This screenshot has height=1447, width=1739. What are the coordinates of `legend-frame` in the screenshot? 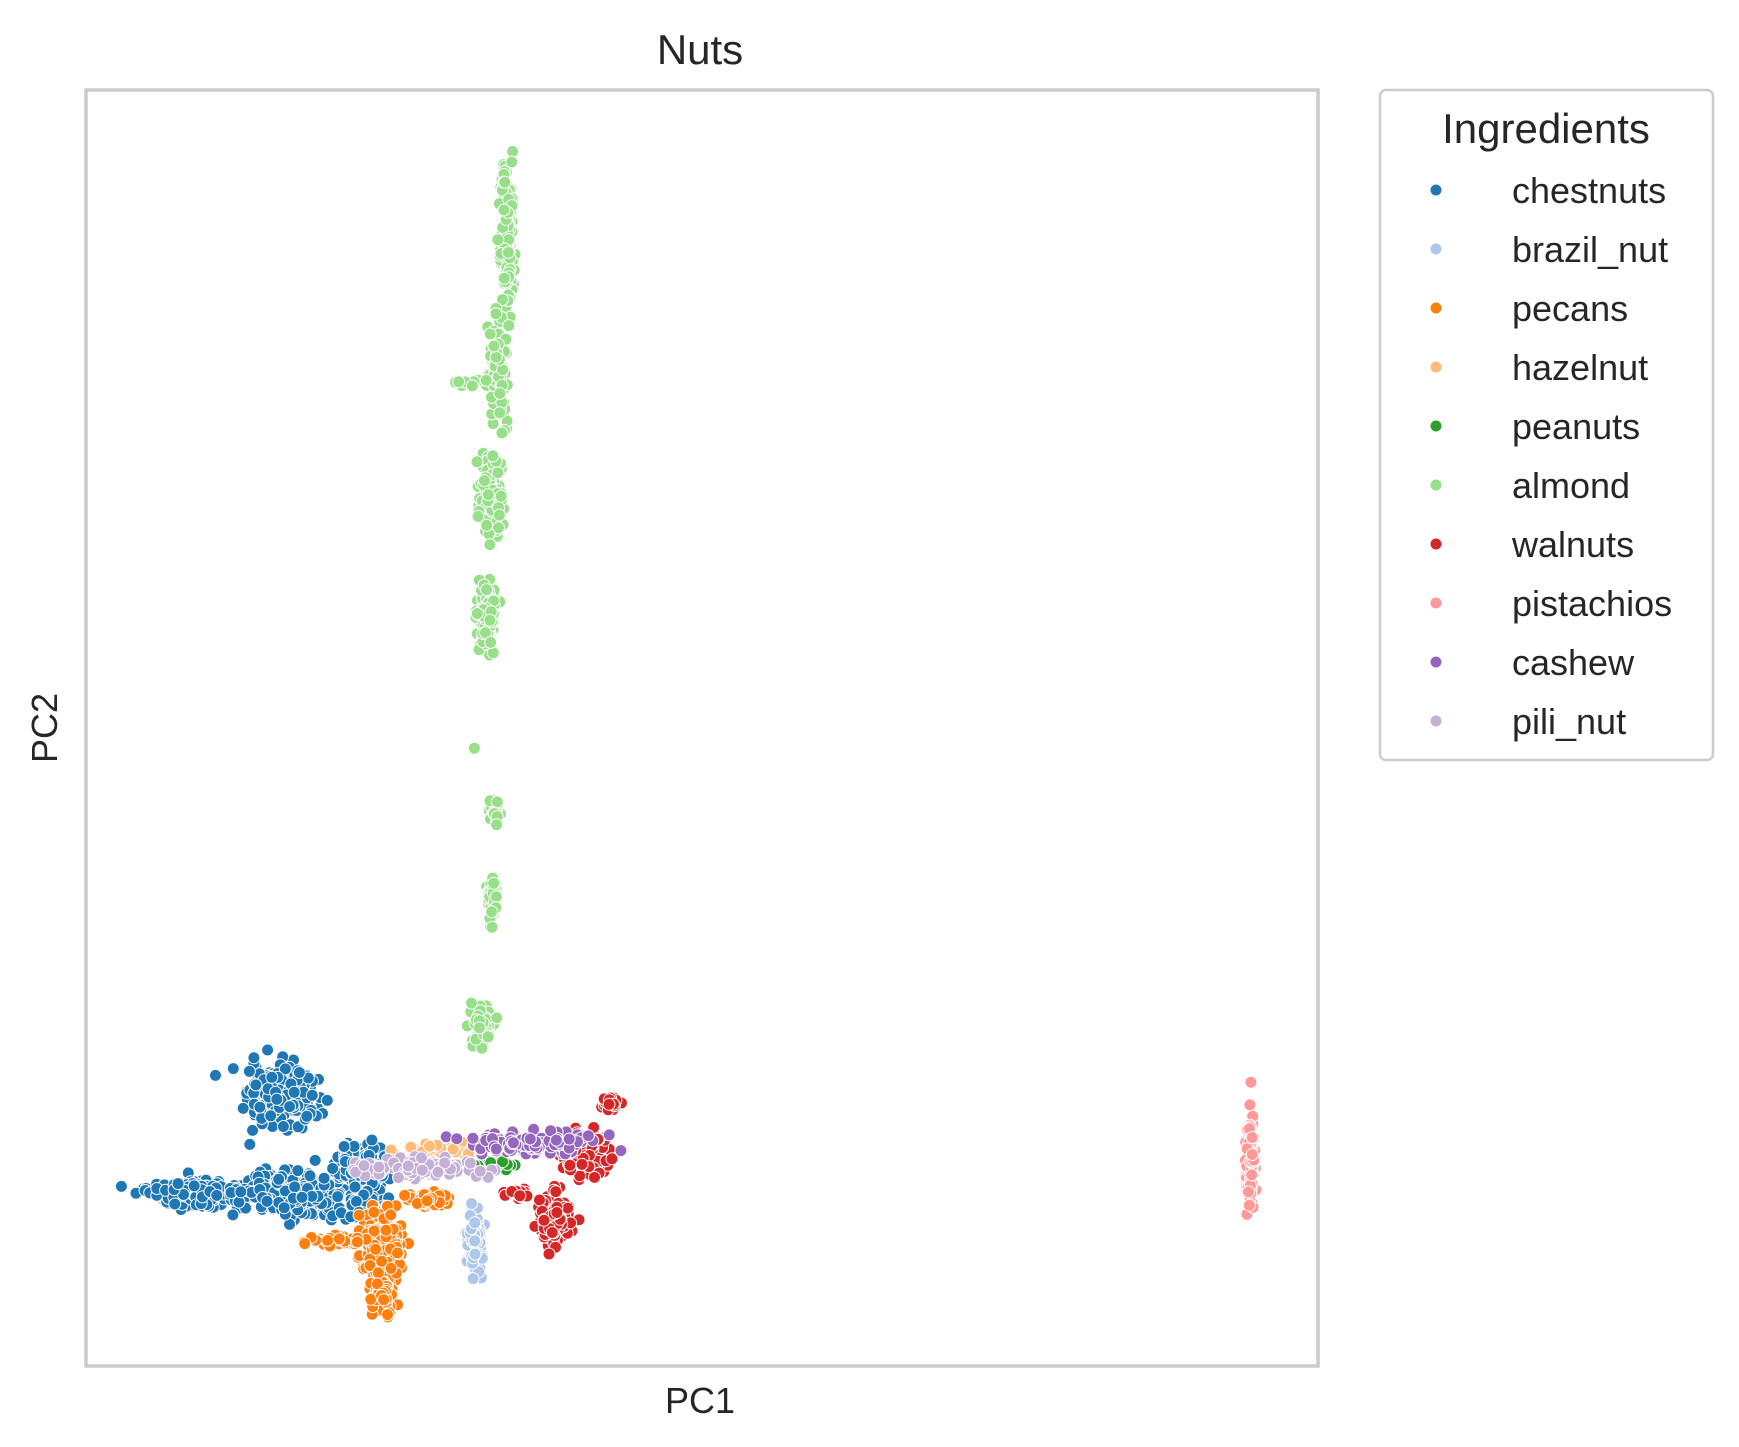 It's located at (1546, 425).